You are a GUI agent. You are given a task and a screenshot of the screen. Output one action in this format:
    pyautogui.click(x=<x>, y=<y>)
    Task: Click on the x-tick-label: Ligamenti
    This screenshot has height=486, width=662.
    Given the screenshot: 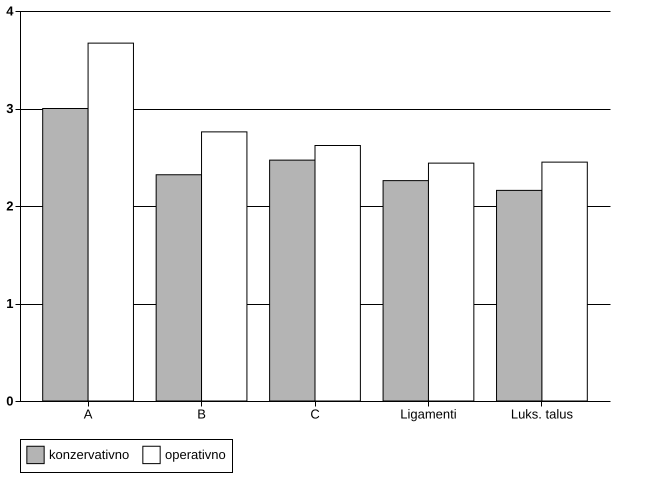 What is the action you would take?
    pyautogui.click(x=428, y=414)
    